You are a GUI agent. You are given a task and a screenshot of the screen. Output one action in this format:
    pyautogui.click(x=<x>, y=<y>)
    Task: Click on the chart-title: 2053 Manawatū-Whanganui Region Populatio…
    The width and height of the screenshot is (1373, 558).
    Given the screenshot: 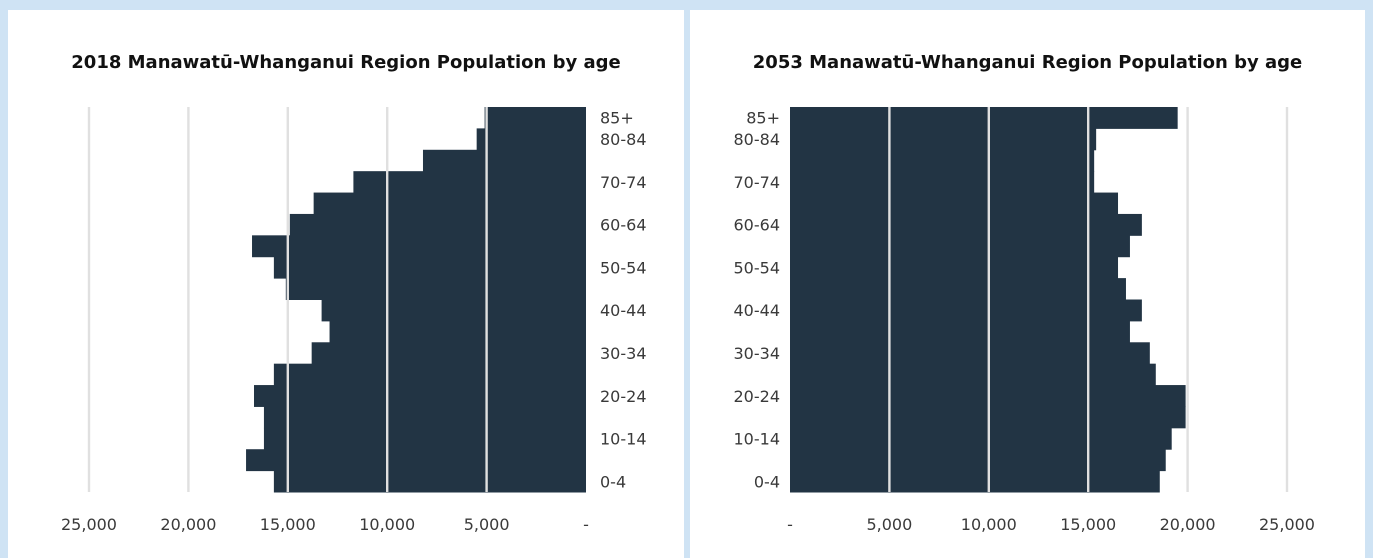 What is the action you would take?
    pyautogui.click(x=1027, y=62)
    